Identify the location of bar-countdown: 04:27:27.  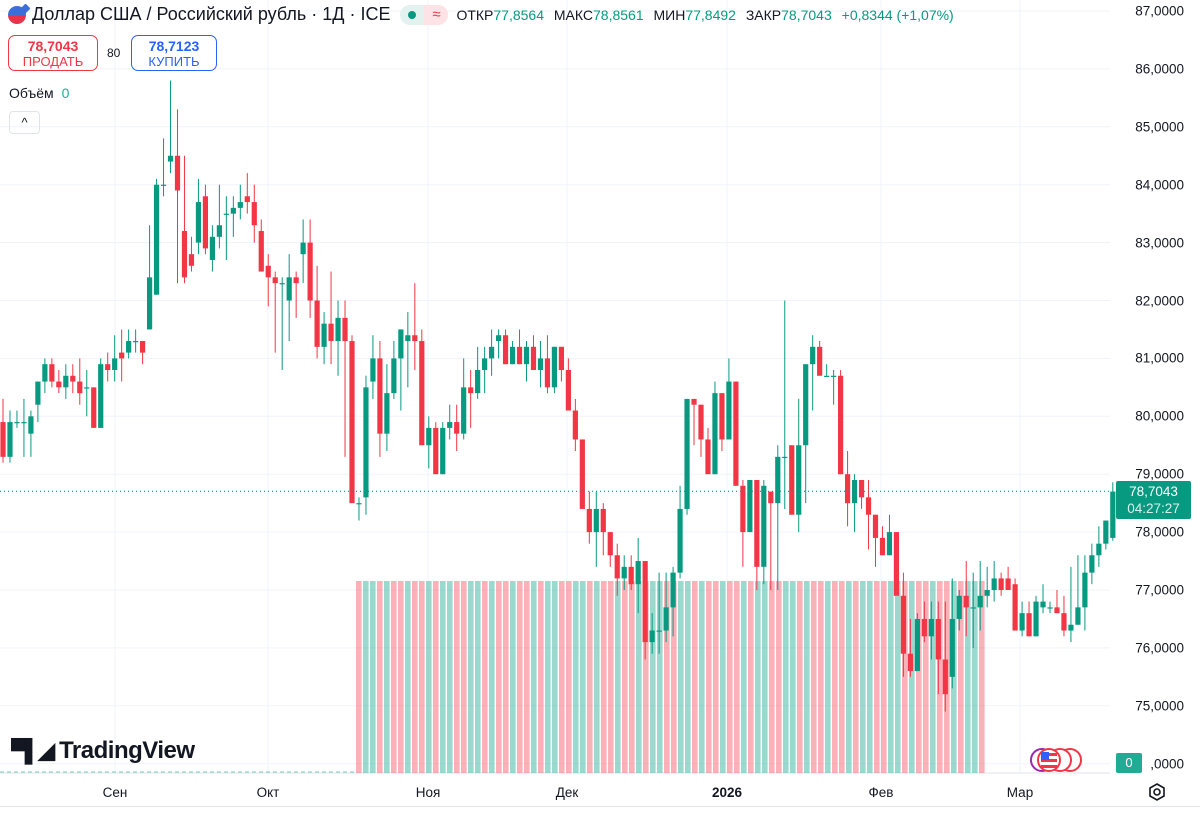
(1153, 508).